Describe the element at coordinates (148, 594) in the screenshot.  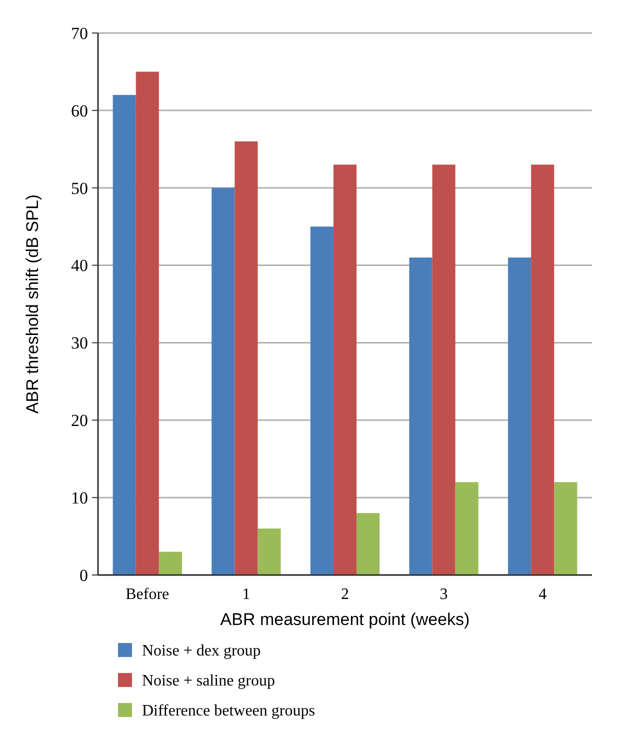
I see `x-tick-label: Before` at that location.